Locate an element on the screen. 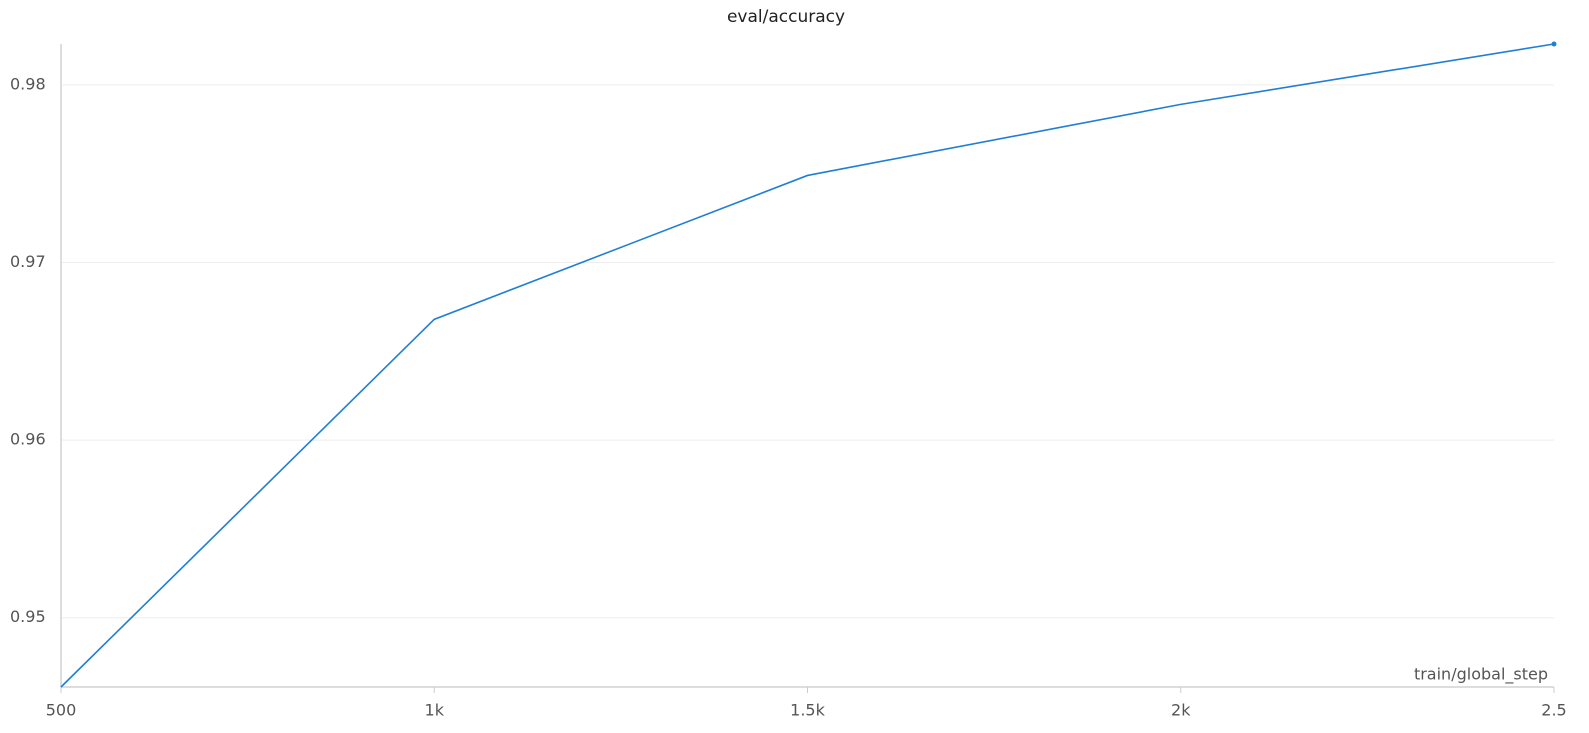  x-axis-label: train/global_step is located at coordinates (1481, 675).